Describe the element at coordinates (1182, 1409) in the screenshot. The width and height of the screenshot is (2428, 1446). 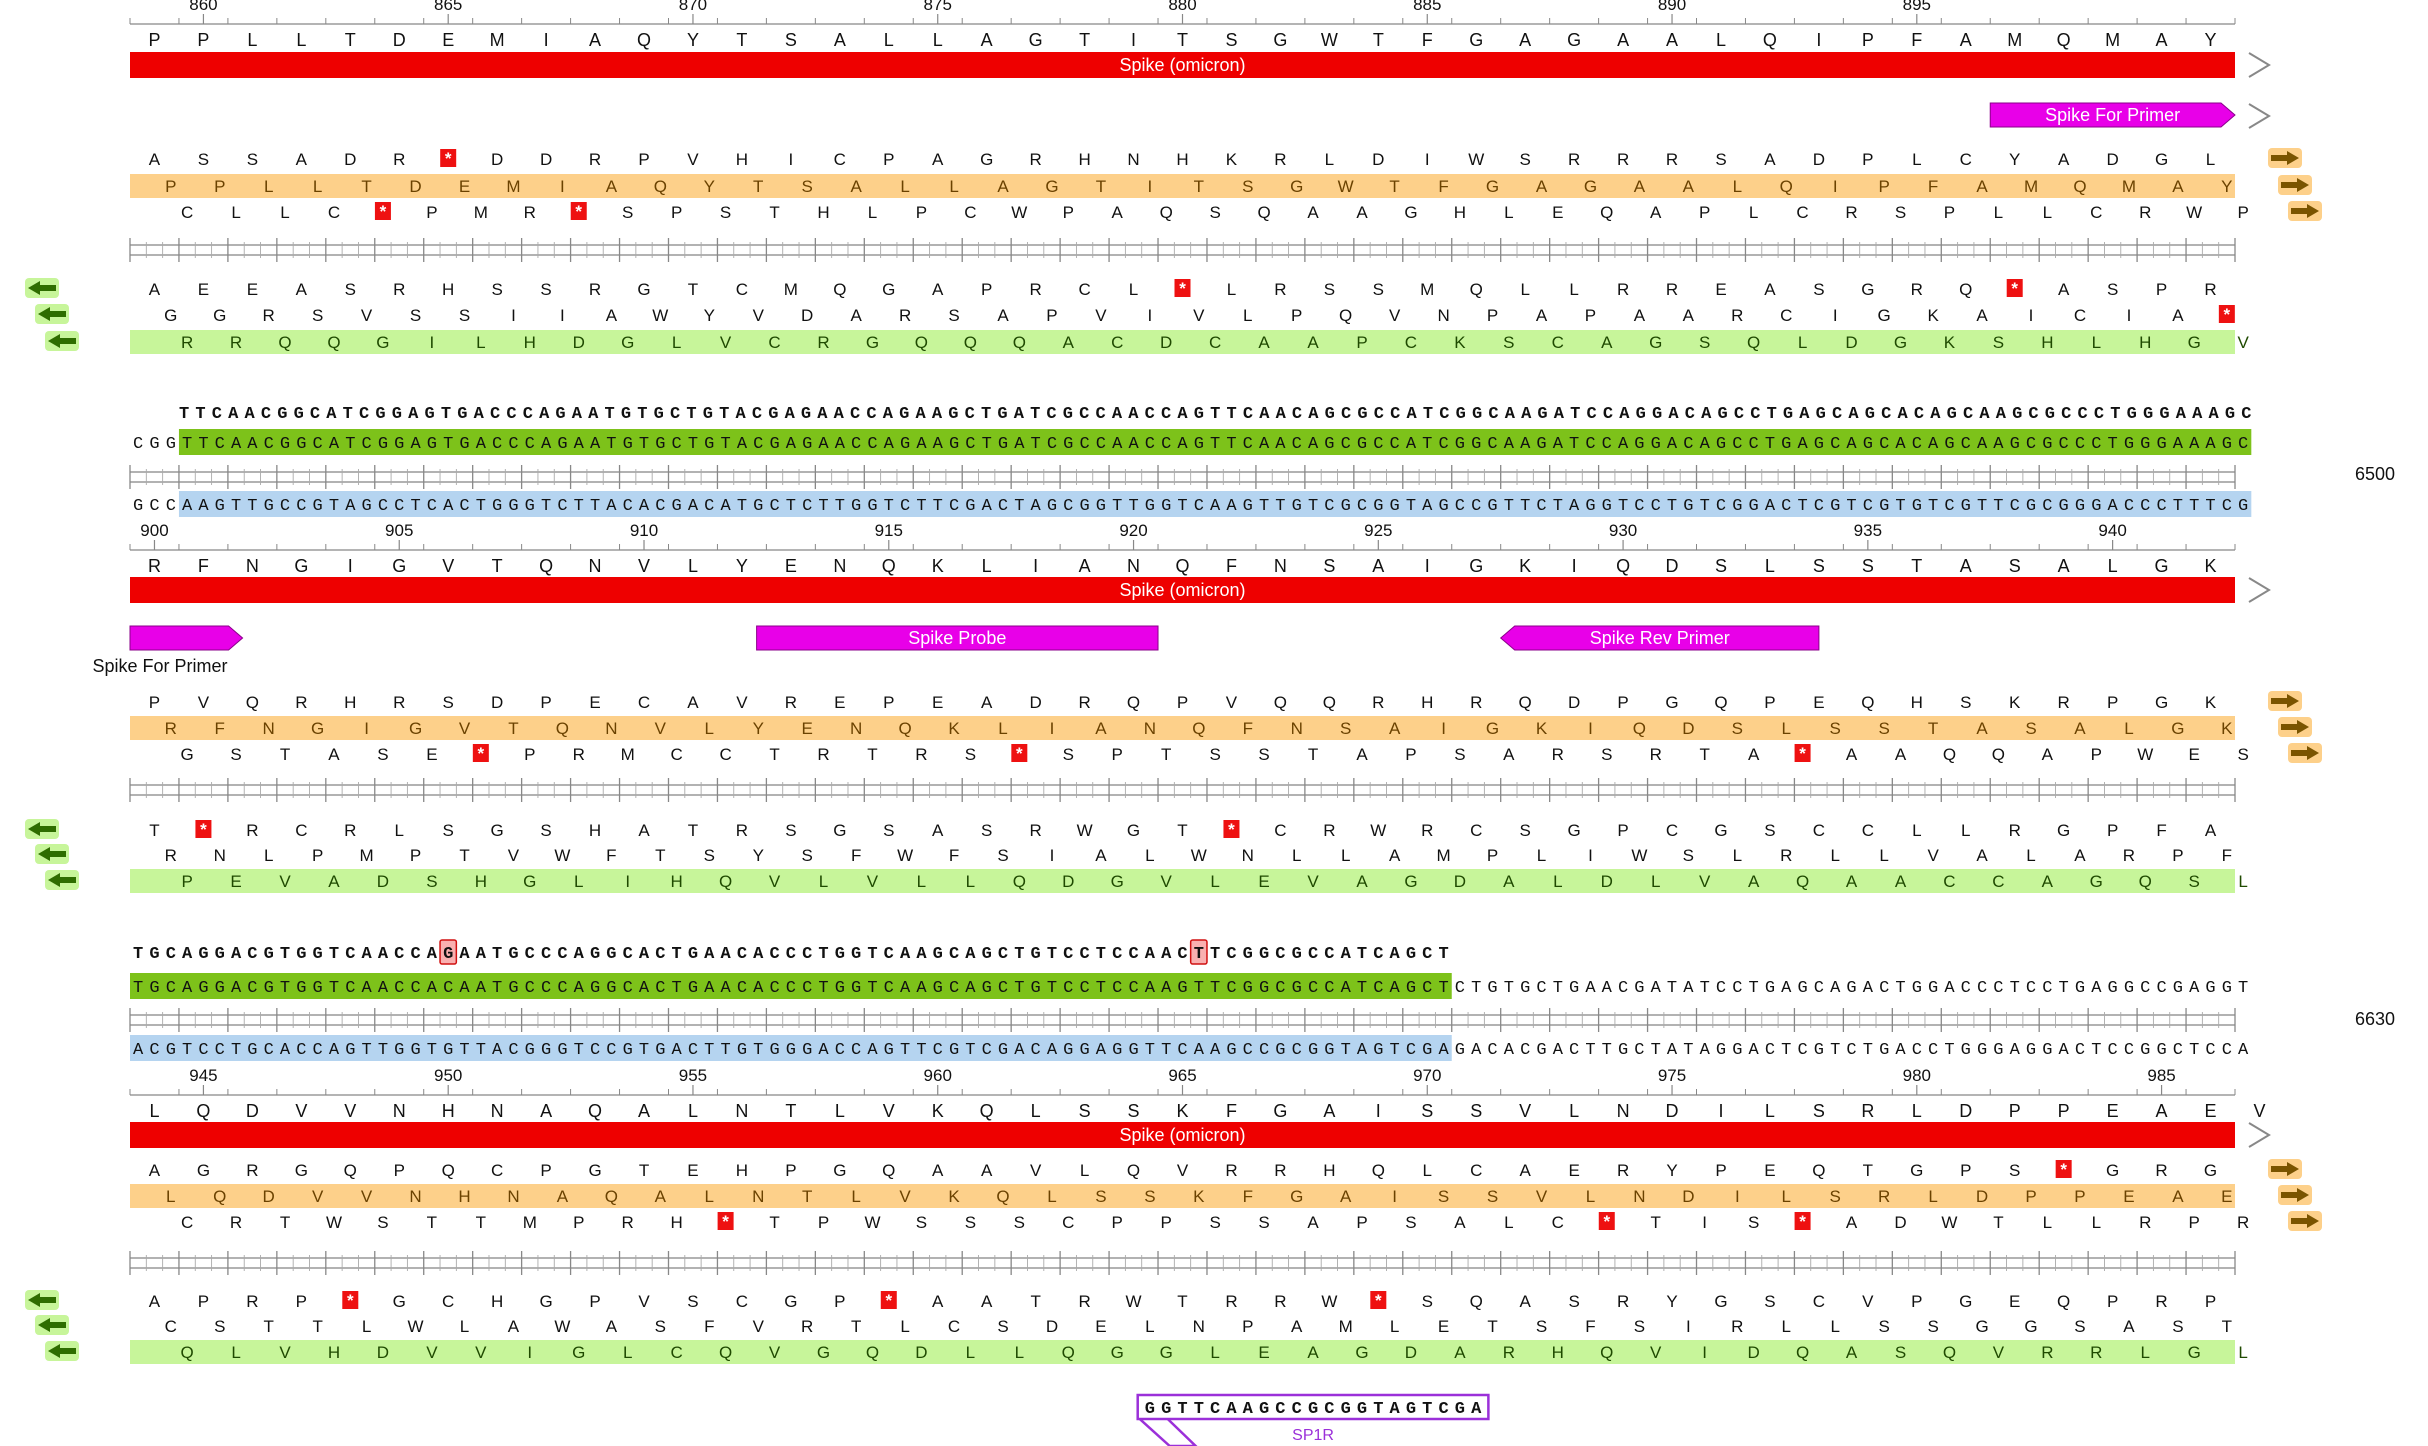
I see `sp1r-nucleotide: T` at that location.